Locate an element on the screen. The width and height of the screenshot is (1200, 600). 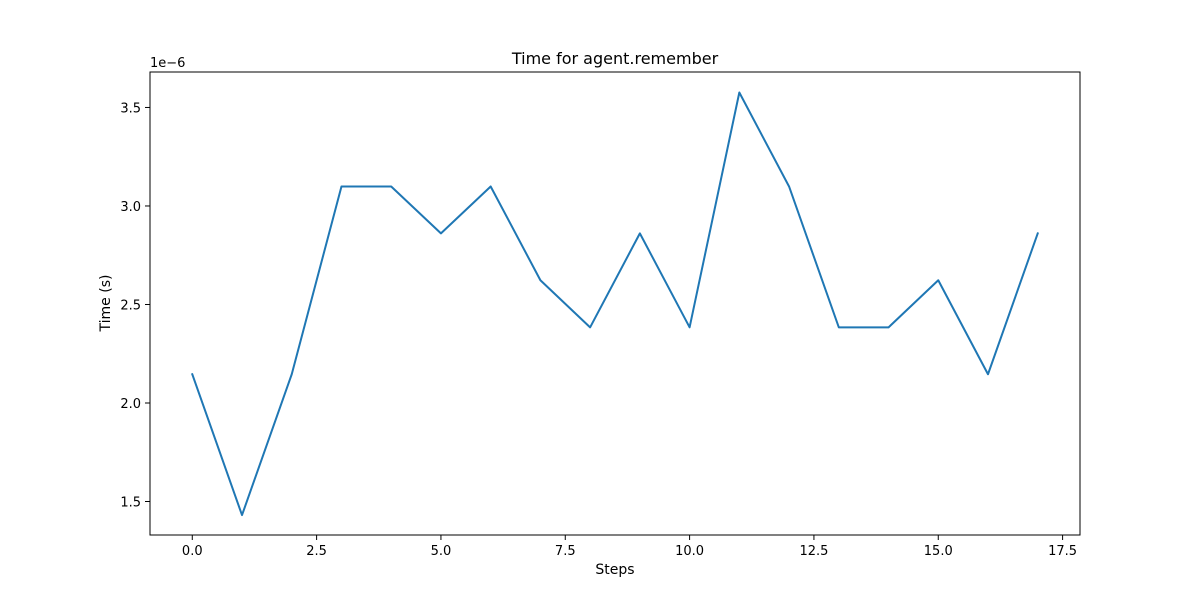
y-axis-offset-label: 1e−6 is located at coordinates (167, 63).